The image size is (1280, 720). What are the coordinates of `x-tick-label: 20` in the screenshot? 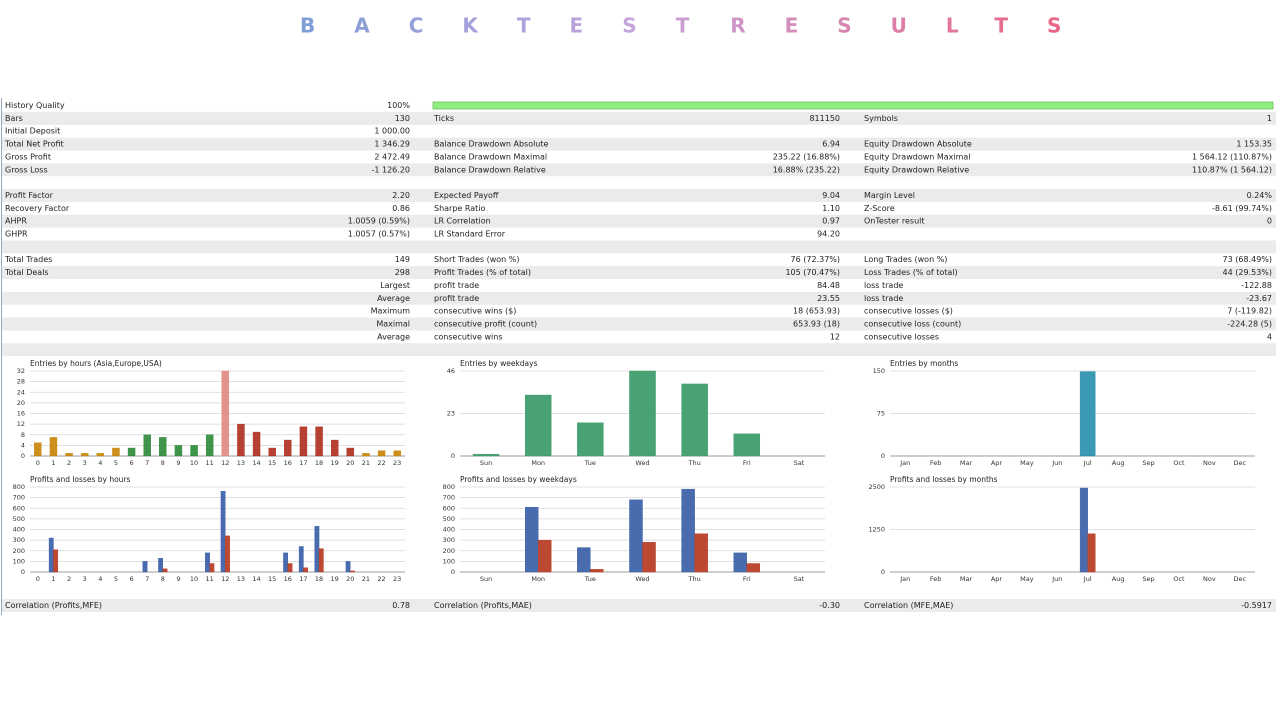 It's located at (350, 463).